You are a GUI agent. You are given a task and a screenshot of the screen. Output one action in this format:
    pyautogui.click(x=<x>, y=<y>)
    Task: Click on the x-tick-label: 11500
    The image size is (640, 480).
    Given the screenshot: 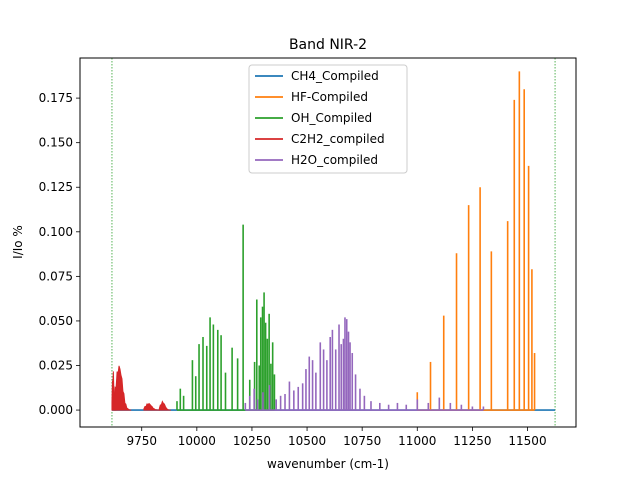 What is the action you would take?
    pyautogui.click(x=527, y=441)
    